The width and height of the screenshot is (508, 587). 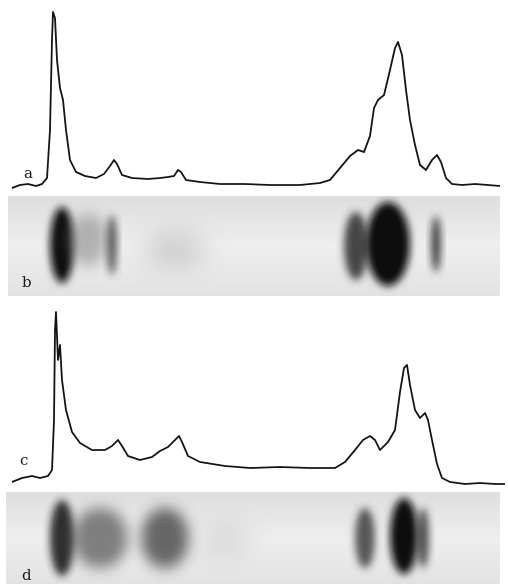 I want to click on bands-d, so click(x=239, y=537).